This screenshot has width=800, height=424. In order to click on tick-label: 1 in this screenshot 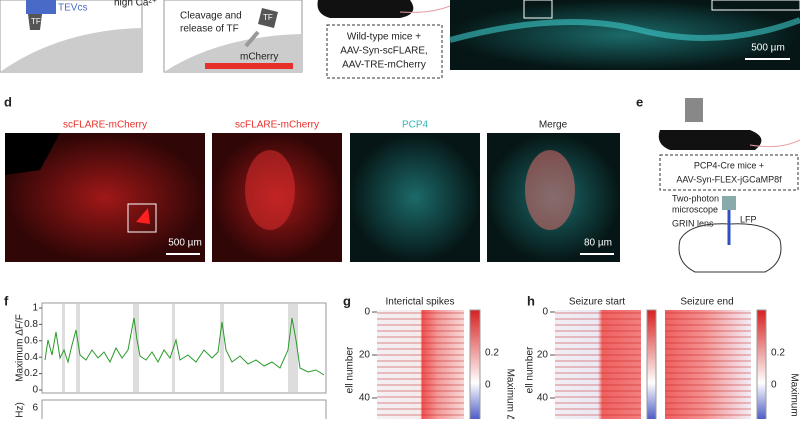, I will do `click(35, 308)`.